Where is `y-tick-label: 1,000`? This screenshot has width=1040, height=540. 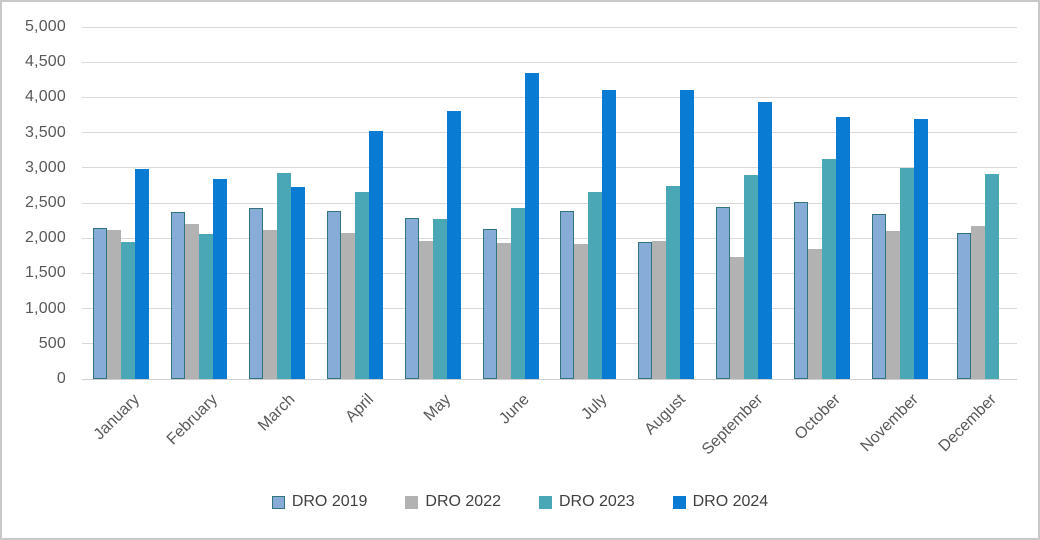 y-tick-label: 1,000 is located at coordinates (45, 308).